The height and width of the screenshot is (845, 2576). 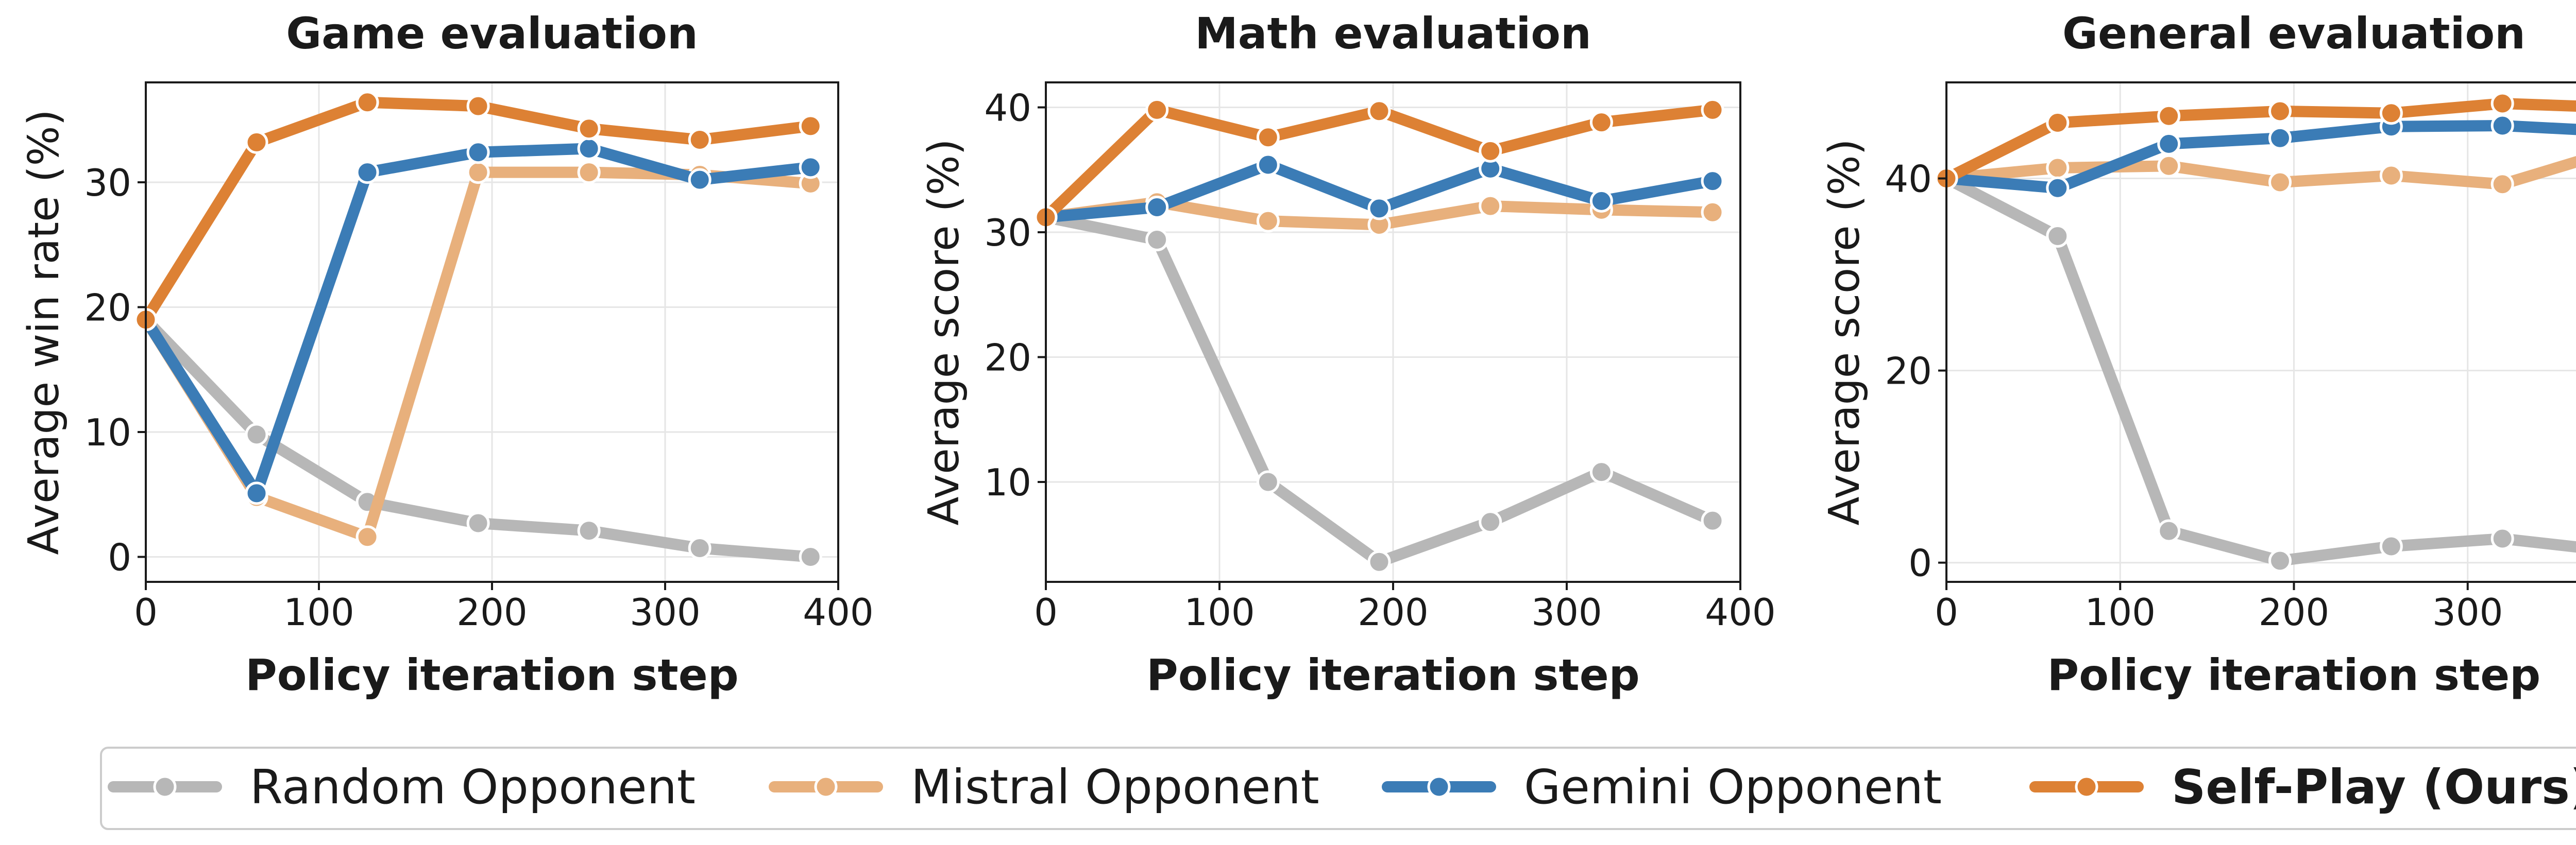 I want to click on y-tick-label: 30, so click(x=108, y=183).